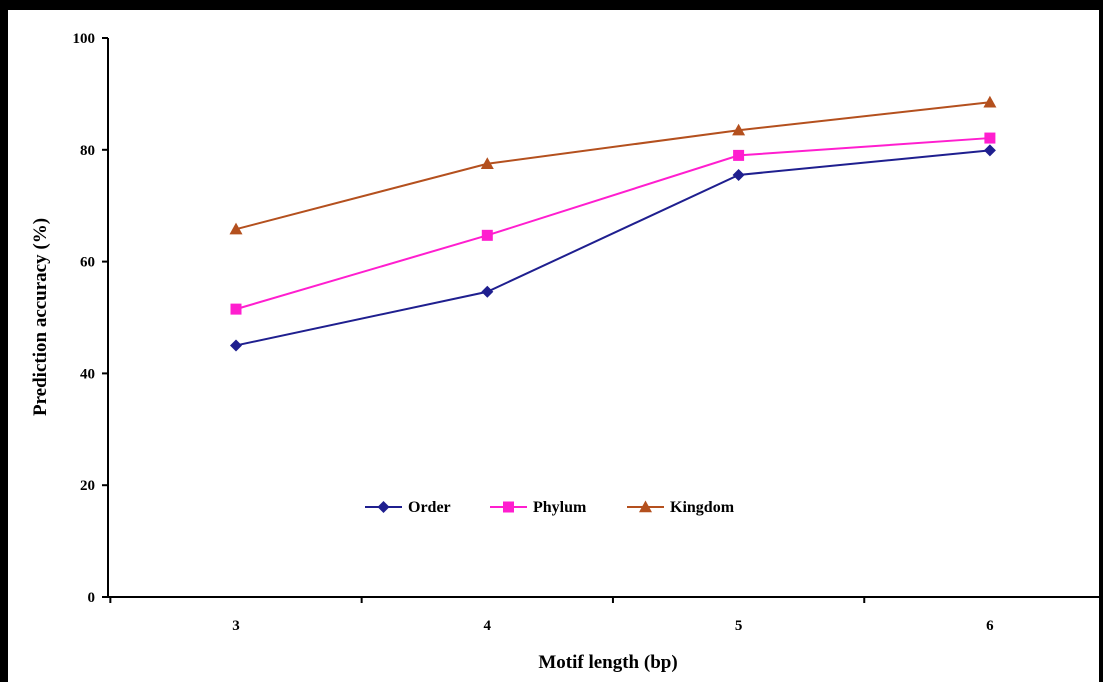 The width and height of the screenshot is (1103, 682). I want to click on x-axis-title: Motif length (bp), so click(607, 662).